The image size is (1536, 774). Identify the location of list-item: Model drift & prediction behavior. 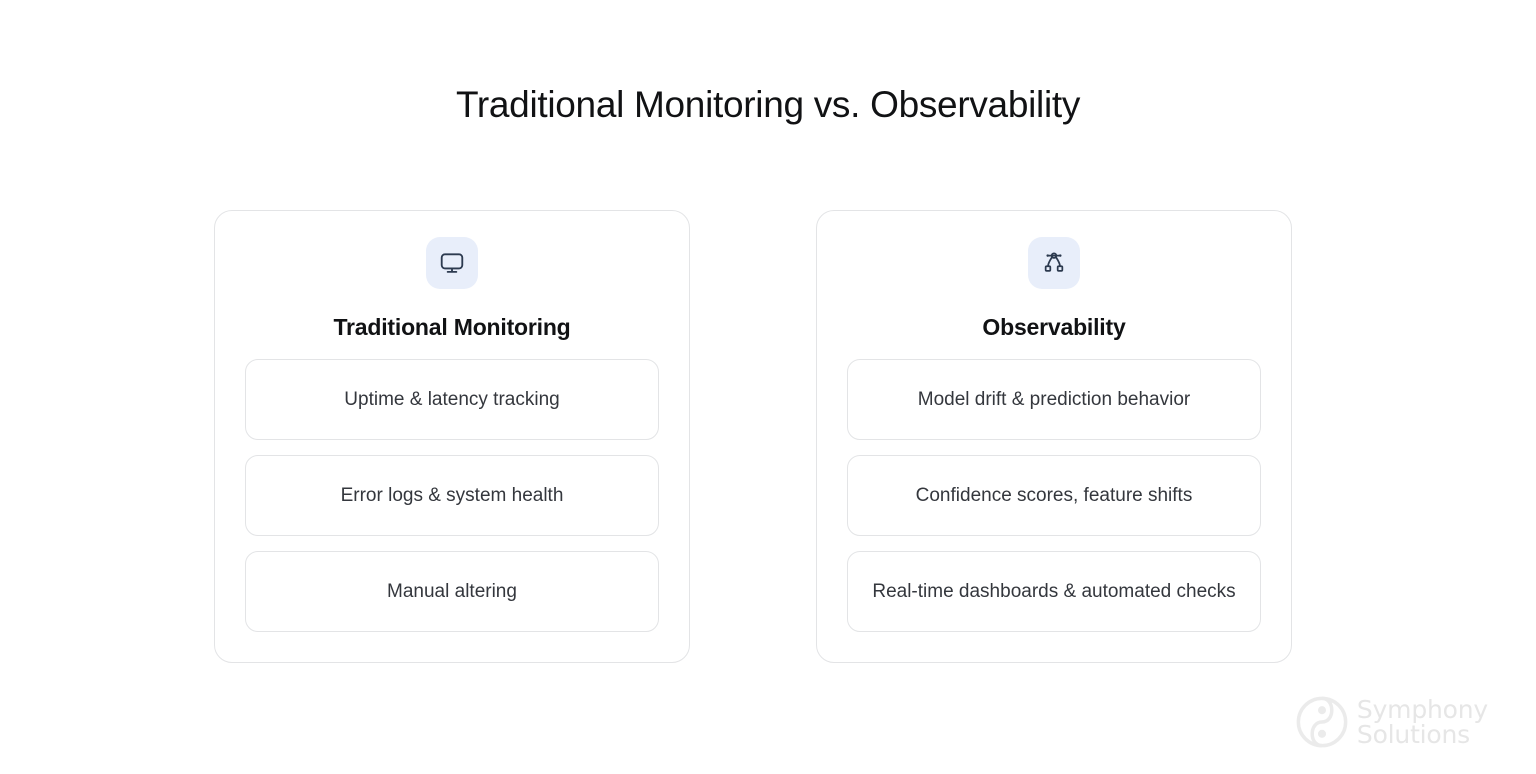
(1054, 399).